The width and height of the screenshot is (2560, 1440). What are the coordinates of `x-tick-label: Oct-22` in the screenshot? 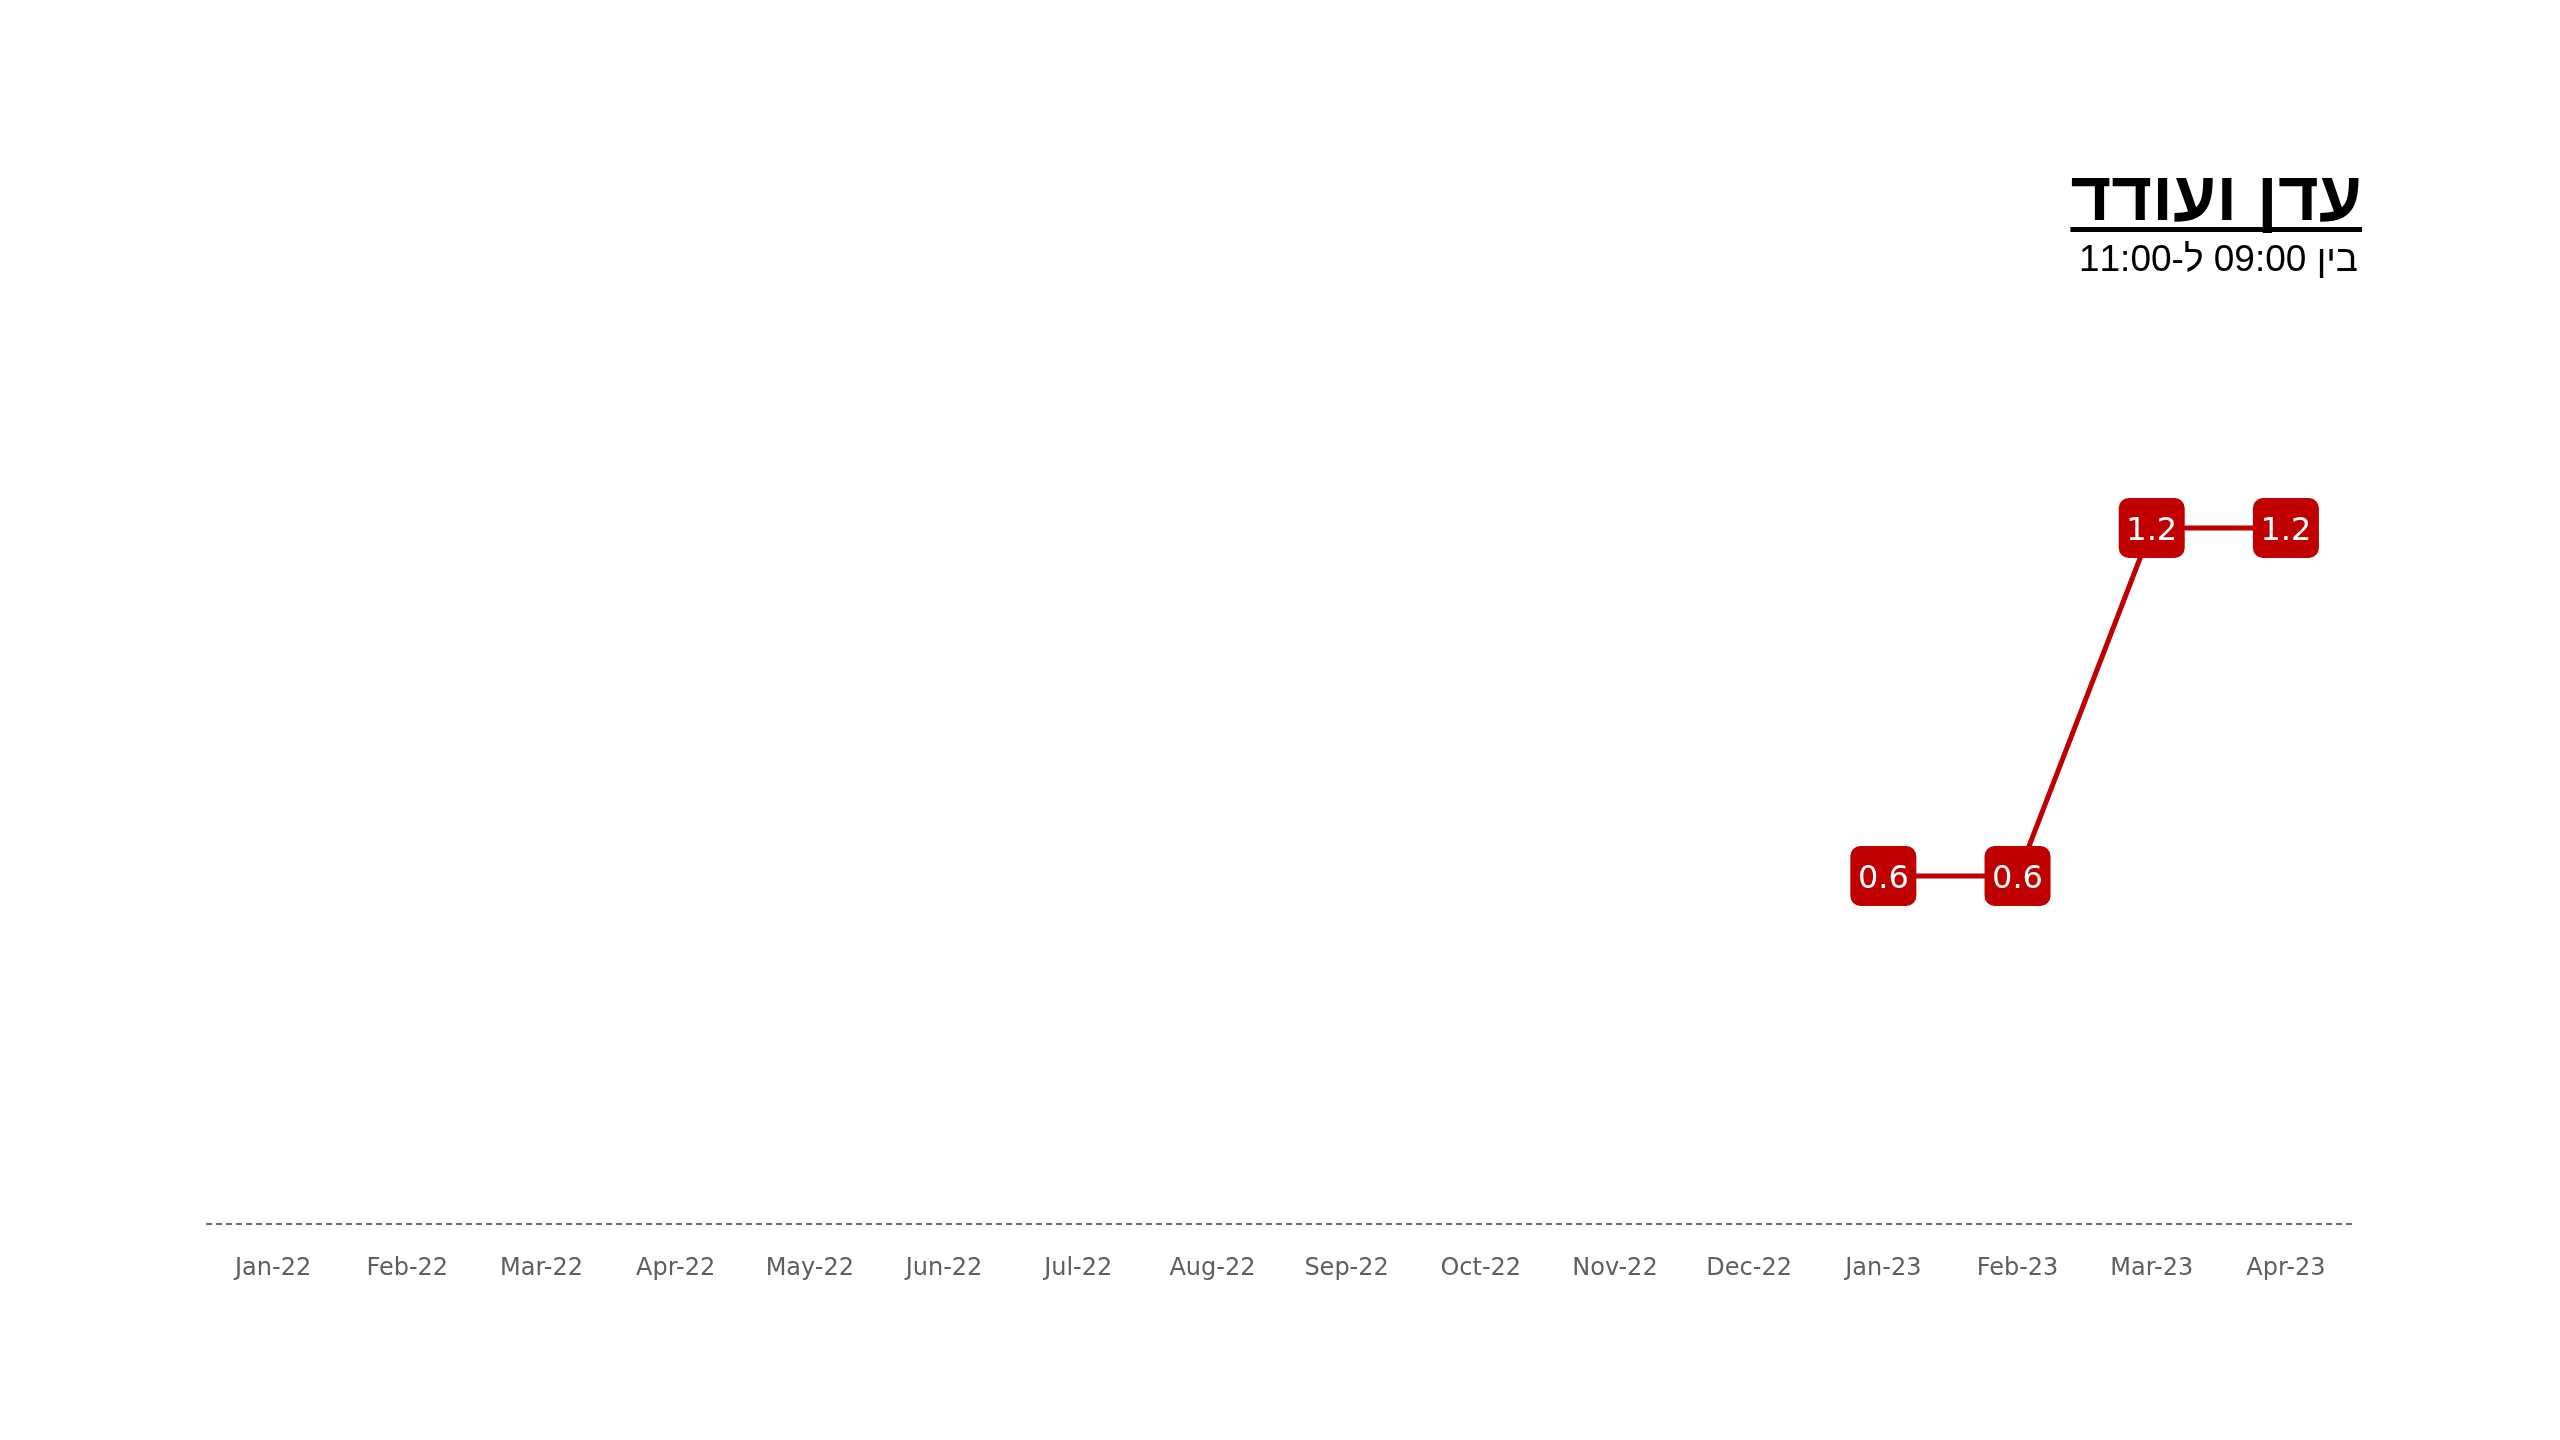 It's located at (1481, 1267).